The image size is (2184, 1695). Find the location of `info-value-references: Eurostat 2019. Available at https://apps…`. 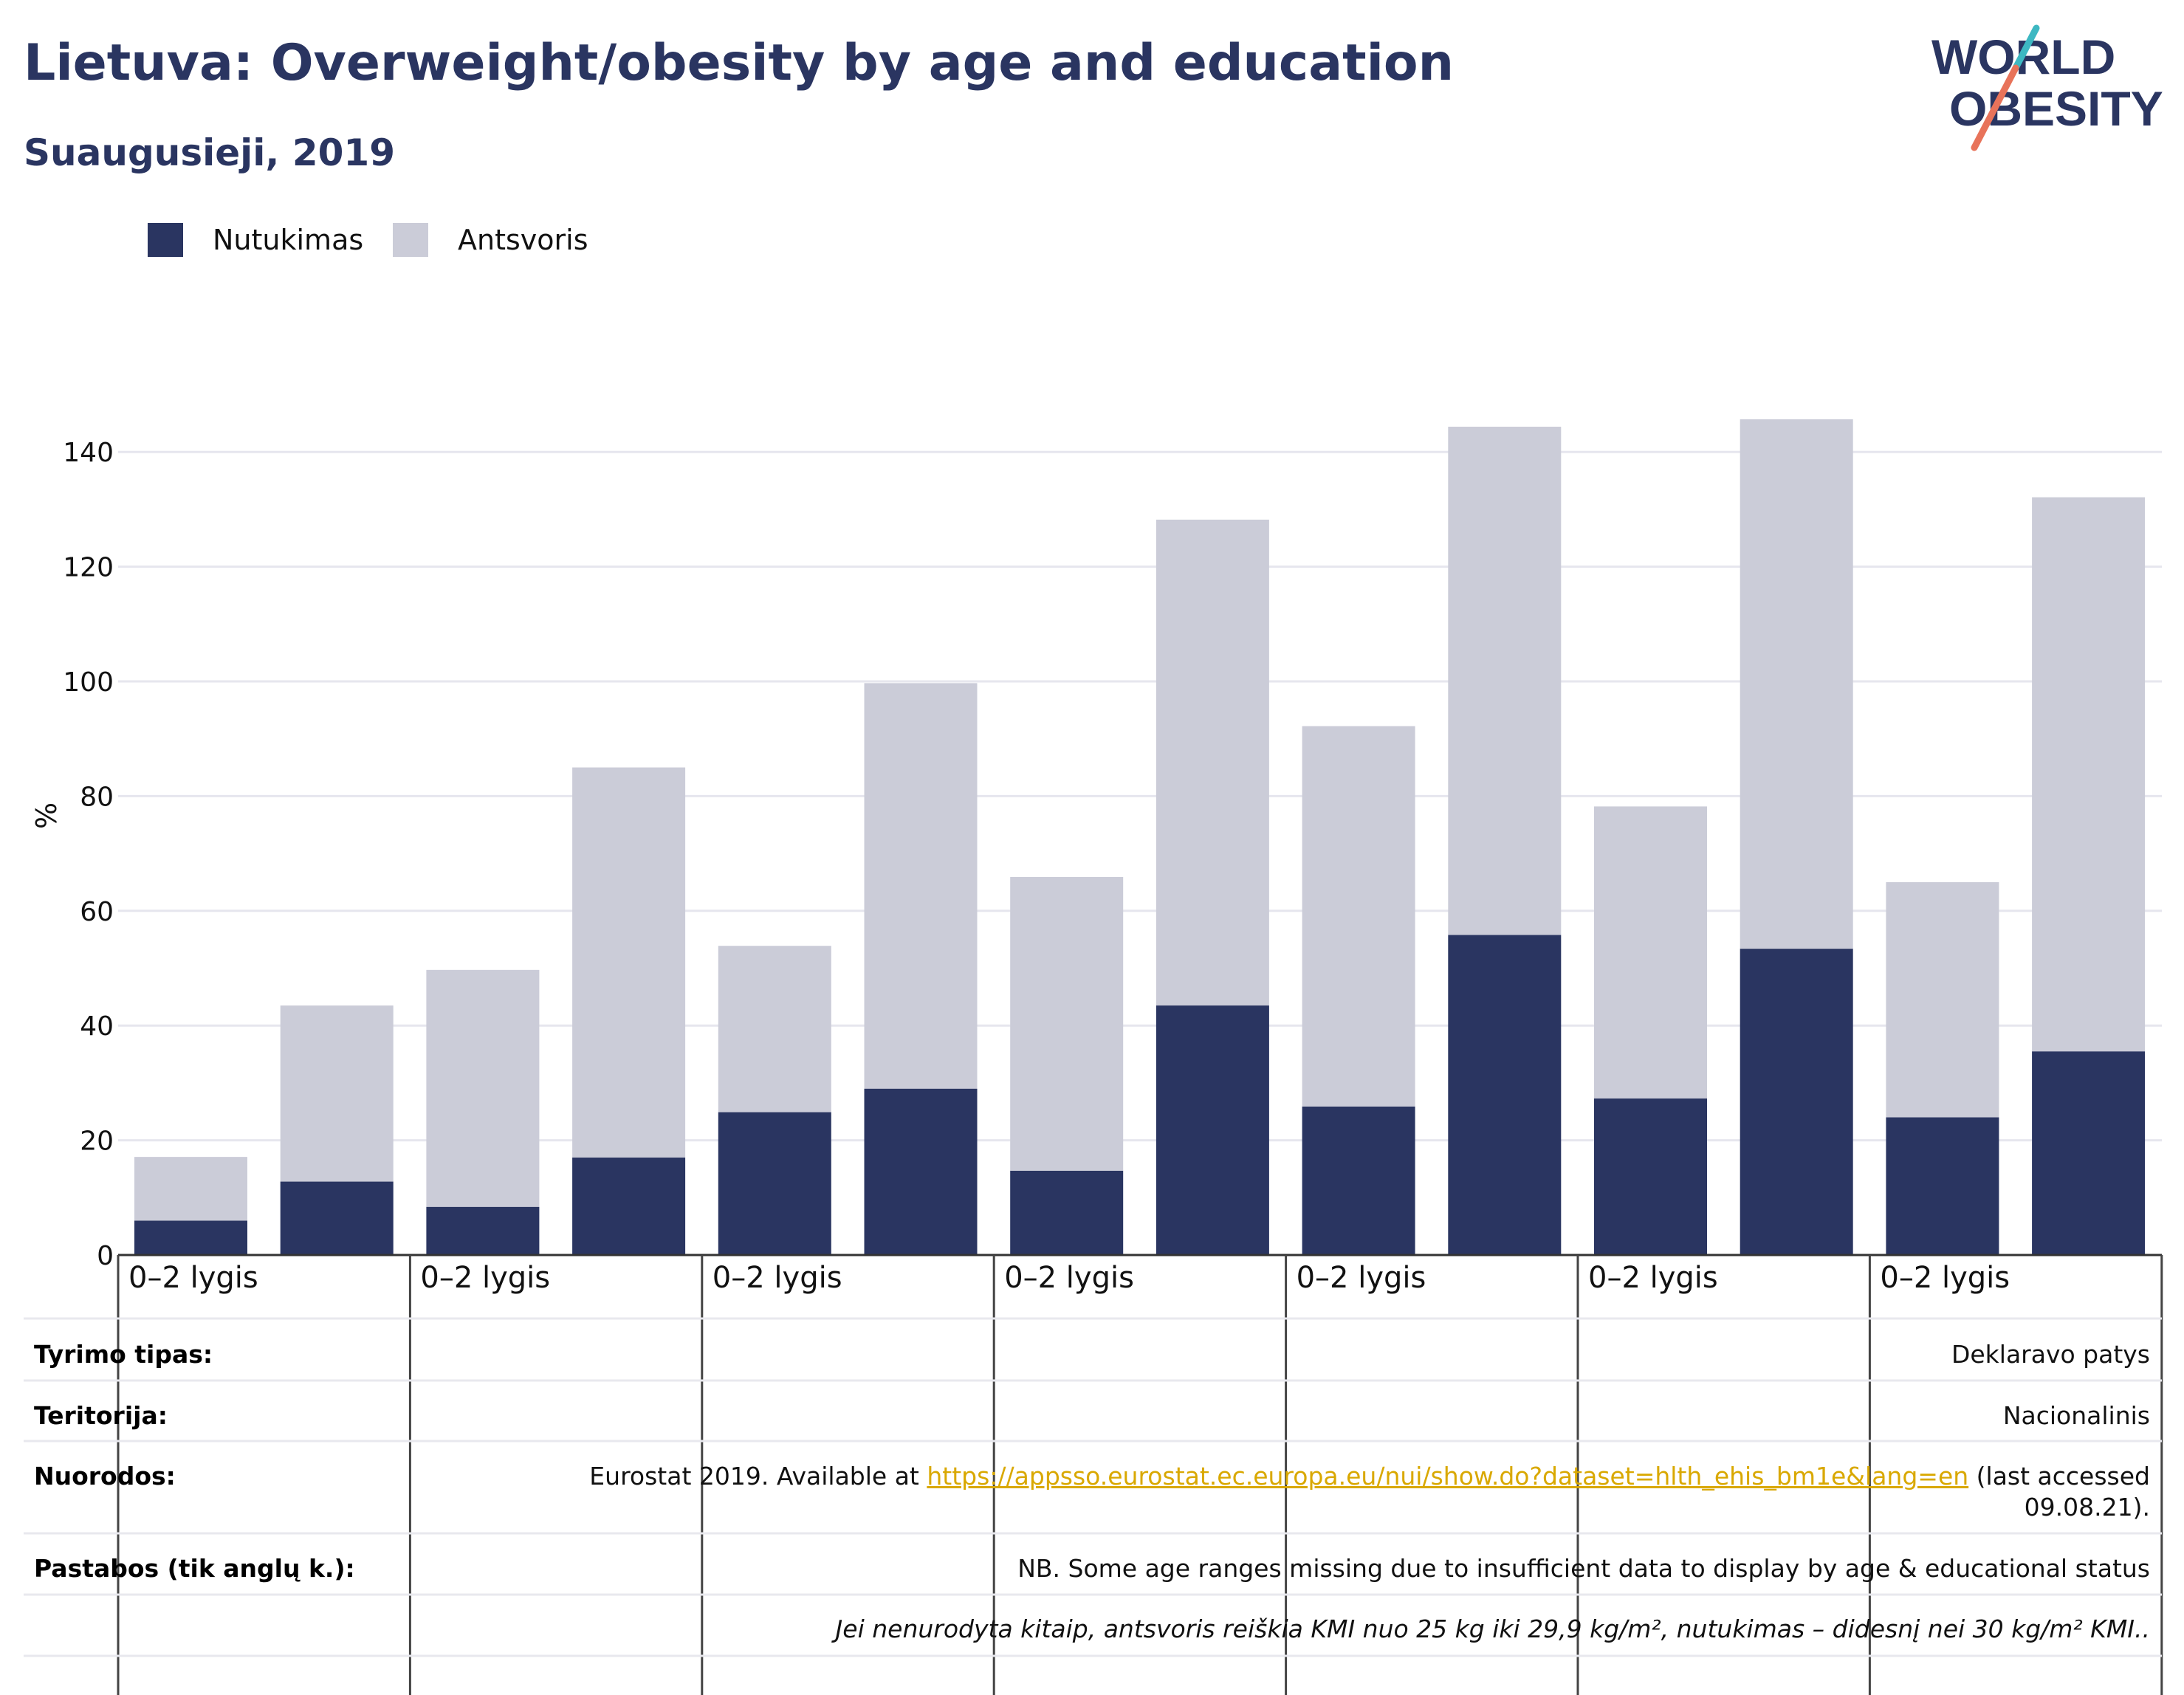

info-value-references: Eurostat 2019. Available at https://apps… is located at coordinates (1370, 1476).